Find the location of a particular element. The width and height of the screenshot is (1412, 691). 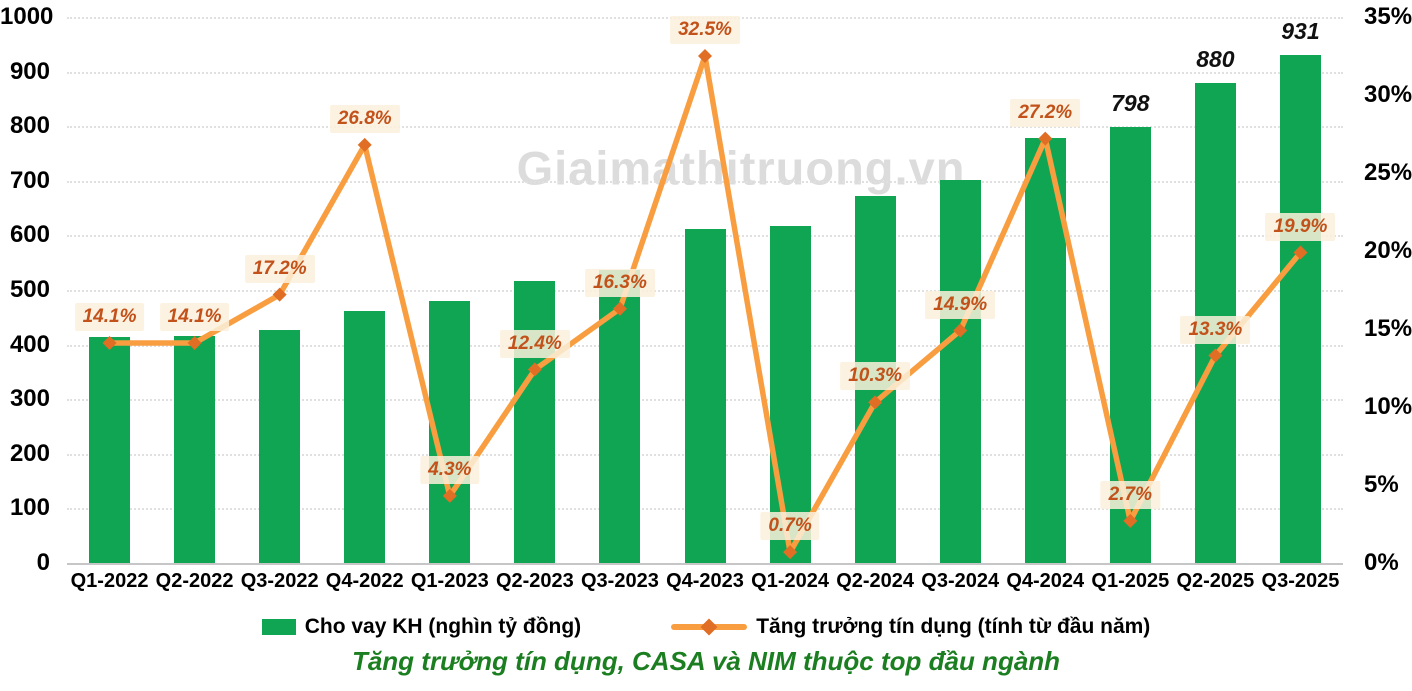

left-axis-tick: 900 is located at coordinates (29, 71).